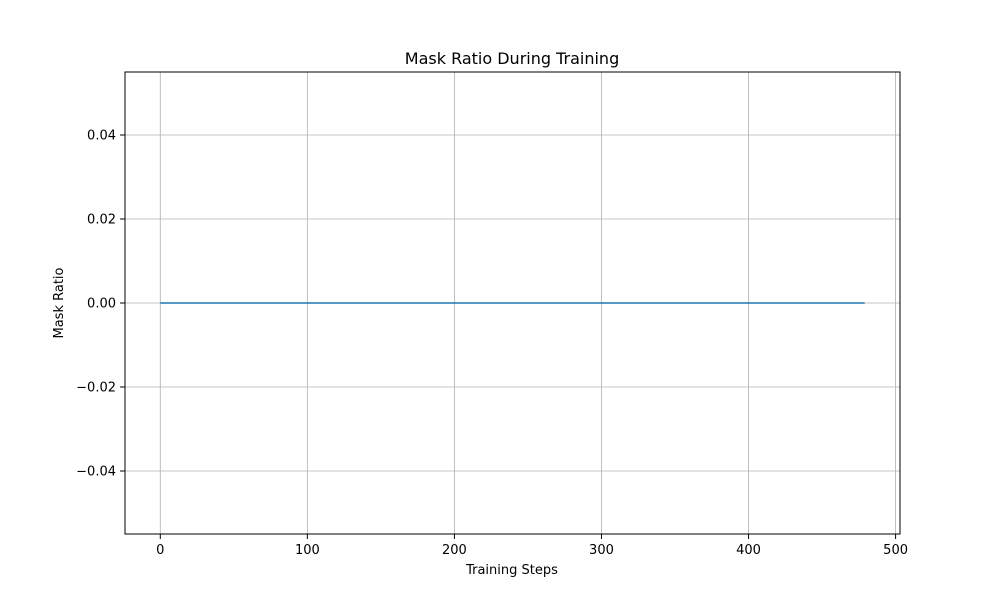 Image resolution: width=1000 pixels, height=600 pixels. Describe the element at coordinates (601, 550) in the screenshot. I see `x-tick-label: 300` at that location.